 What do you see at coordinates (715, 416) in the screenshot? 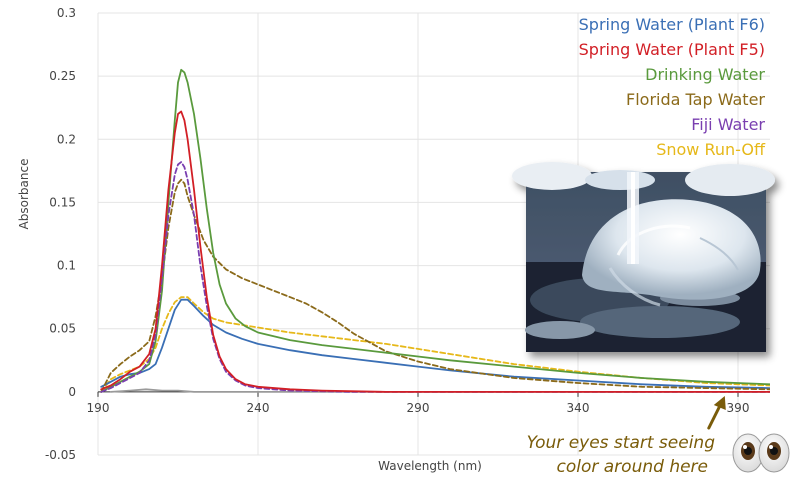
I see `annotation-arrow` at bounding box center [715, 416].